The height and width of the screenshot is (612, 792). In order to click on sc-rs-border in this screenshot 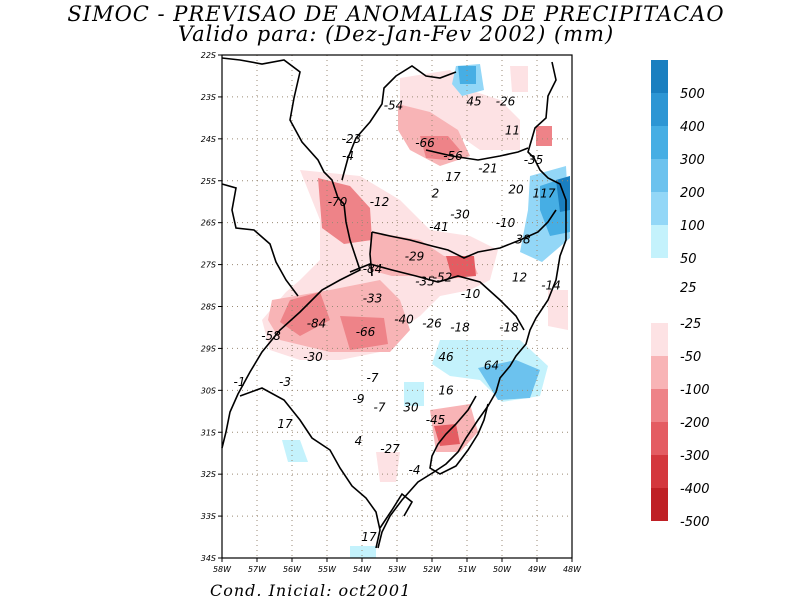, I will do `click(437, 297)`.